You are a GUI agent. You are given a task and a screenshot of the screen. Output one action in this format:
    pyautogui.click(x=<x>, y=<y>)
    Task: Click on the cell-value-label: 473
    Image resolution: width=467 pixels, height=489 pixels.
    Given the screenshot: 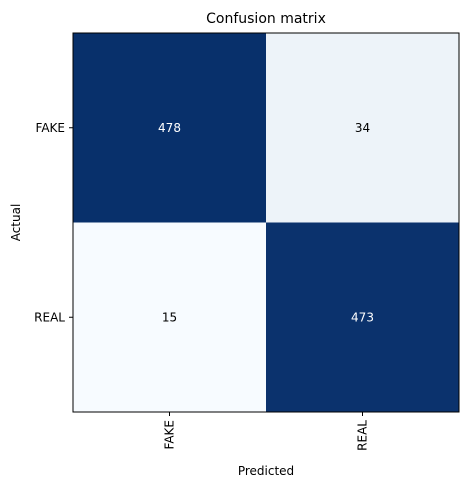 What is the action you would take?
    pyautogui.click(x=362, y=317)
    